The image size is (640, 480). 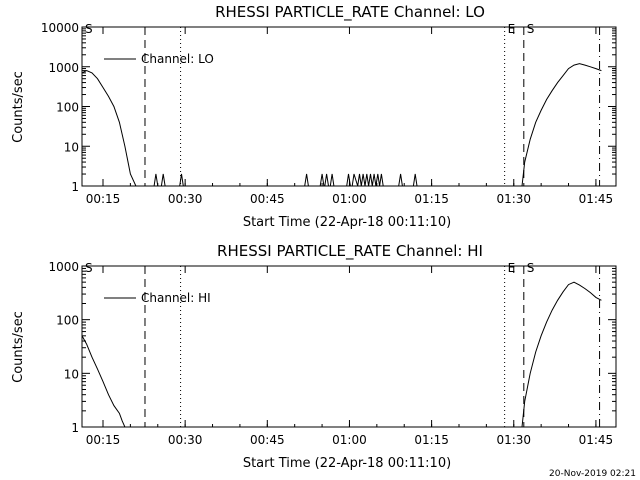 I want to click on legend-lo: Channel: LO, so click(x=159, y=59).